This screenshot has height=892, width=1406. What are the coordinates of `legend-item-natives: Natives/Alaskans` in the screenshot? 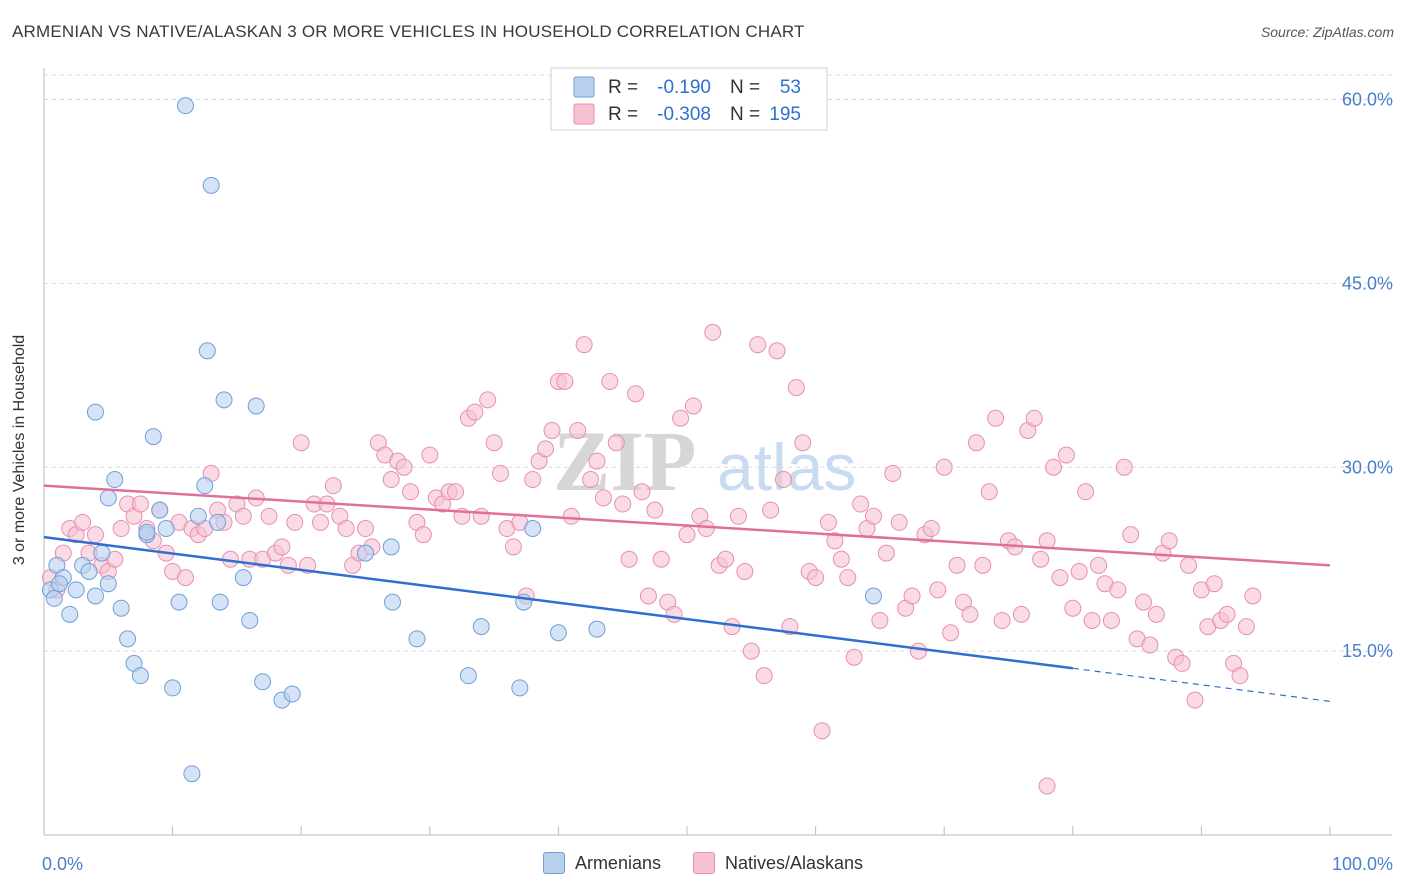 It's located at (777, 863).